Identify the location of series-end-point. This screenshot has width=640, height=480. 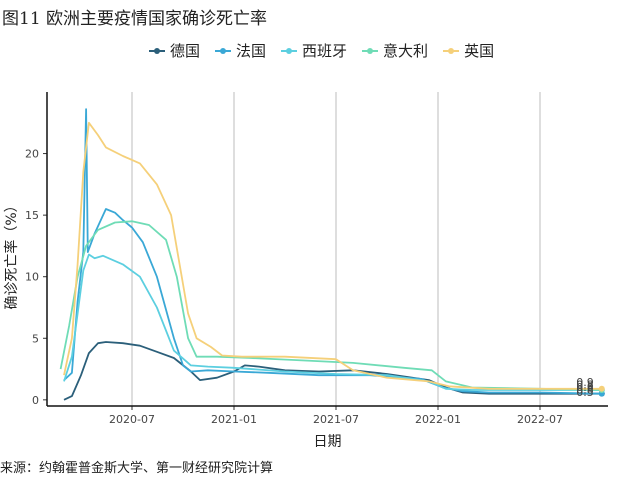
(601, 388).